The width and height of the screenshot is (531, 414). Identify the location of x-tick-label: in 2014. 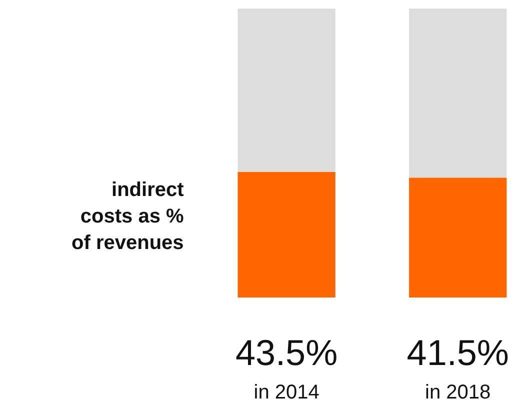
(287, 392).